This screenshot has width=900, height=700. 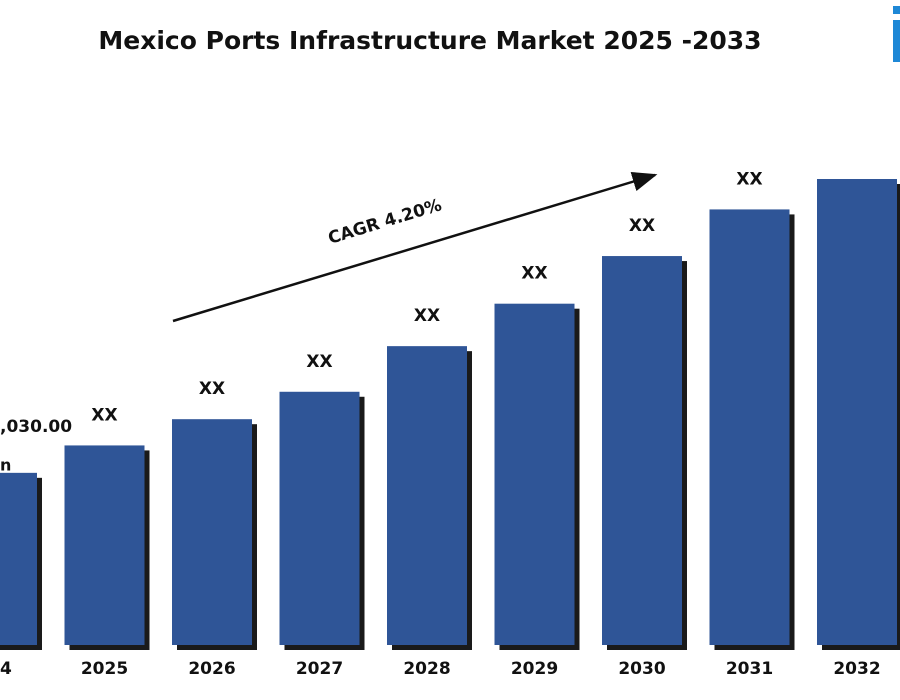 What do you see at coordinates (6, 669) in the screenshot?
I see `x-tick-label: 4` at bounding box center [6, 669].